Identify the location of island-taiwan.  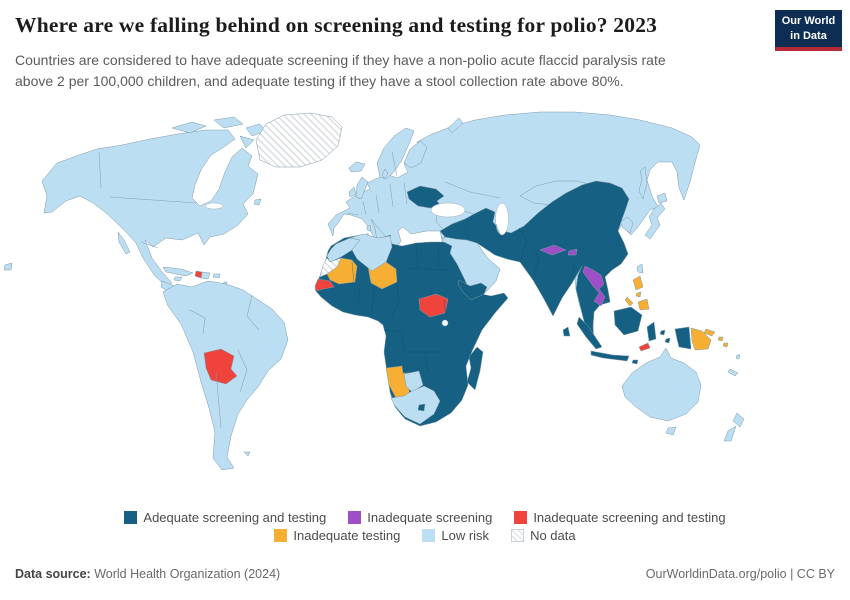
(640, 268).